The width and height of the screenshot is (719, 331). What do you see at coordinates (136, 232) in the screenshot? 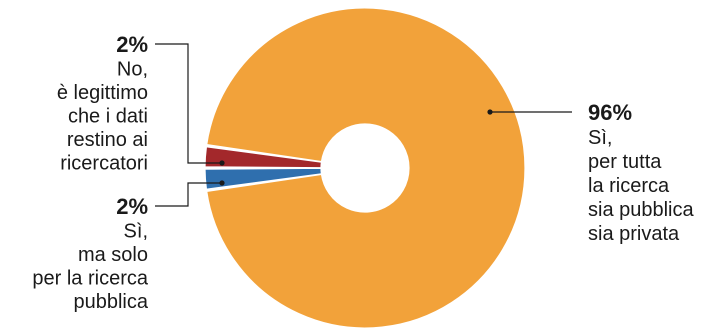
I see `label-si-pubblica-label-line: Sì,` at bounding box center [136, 232].